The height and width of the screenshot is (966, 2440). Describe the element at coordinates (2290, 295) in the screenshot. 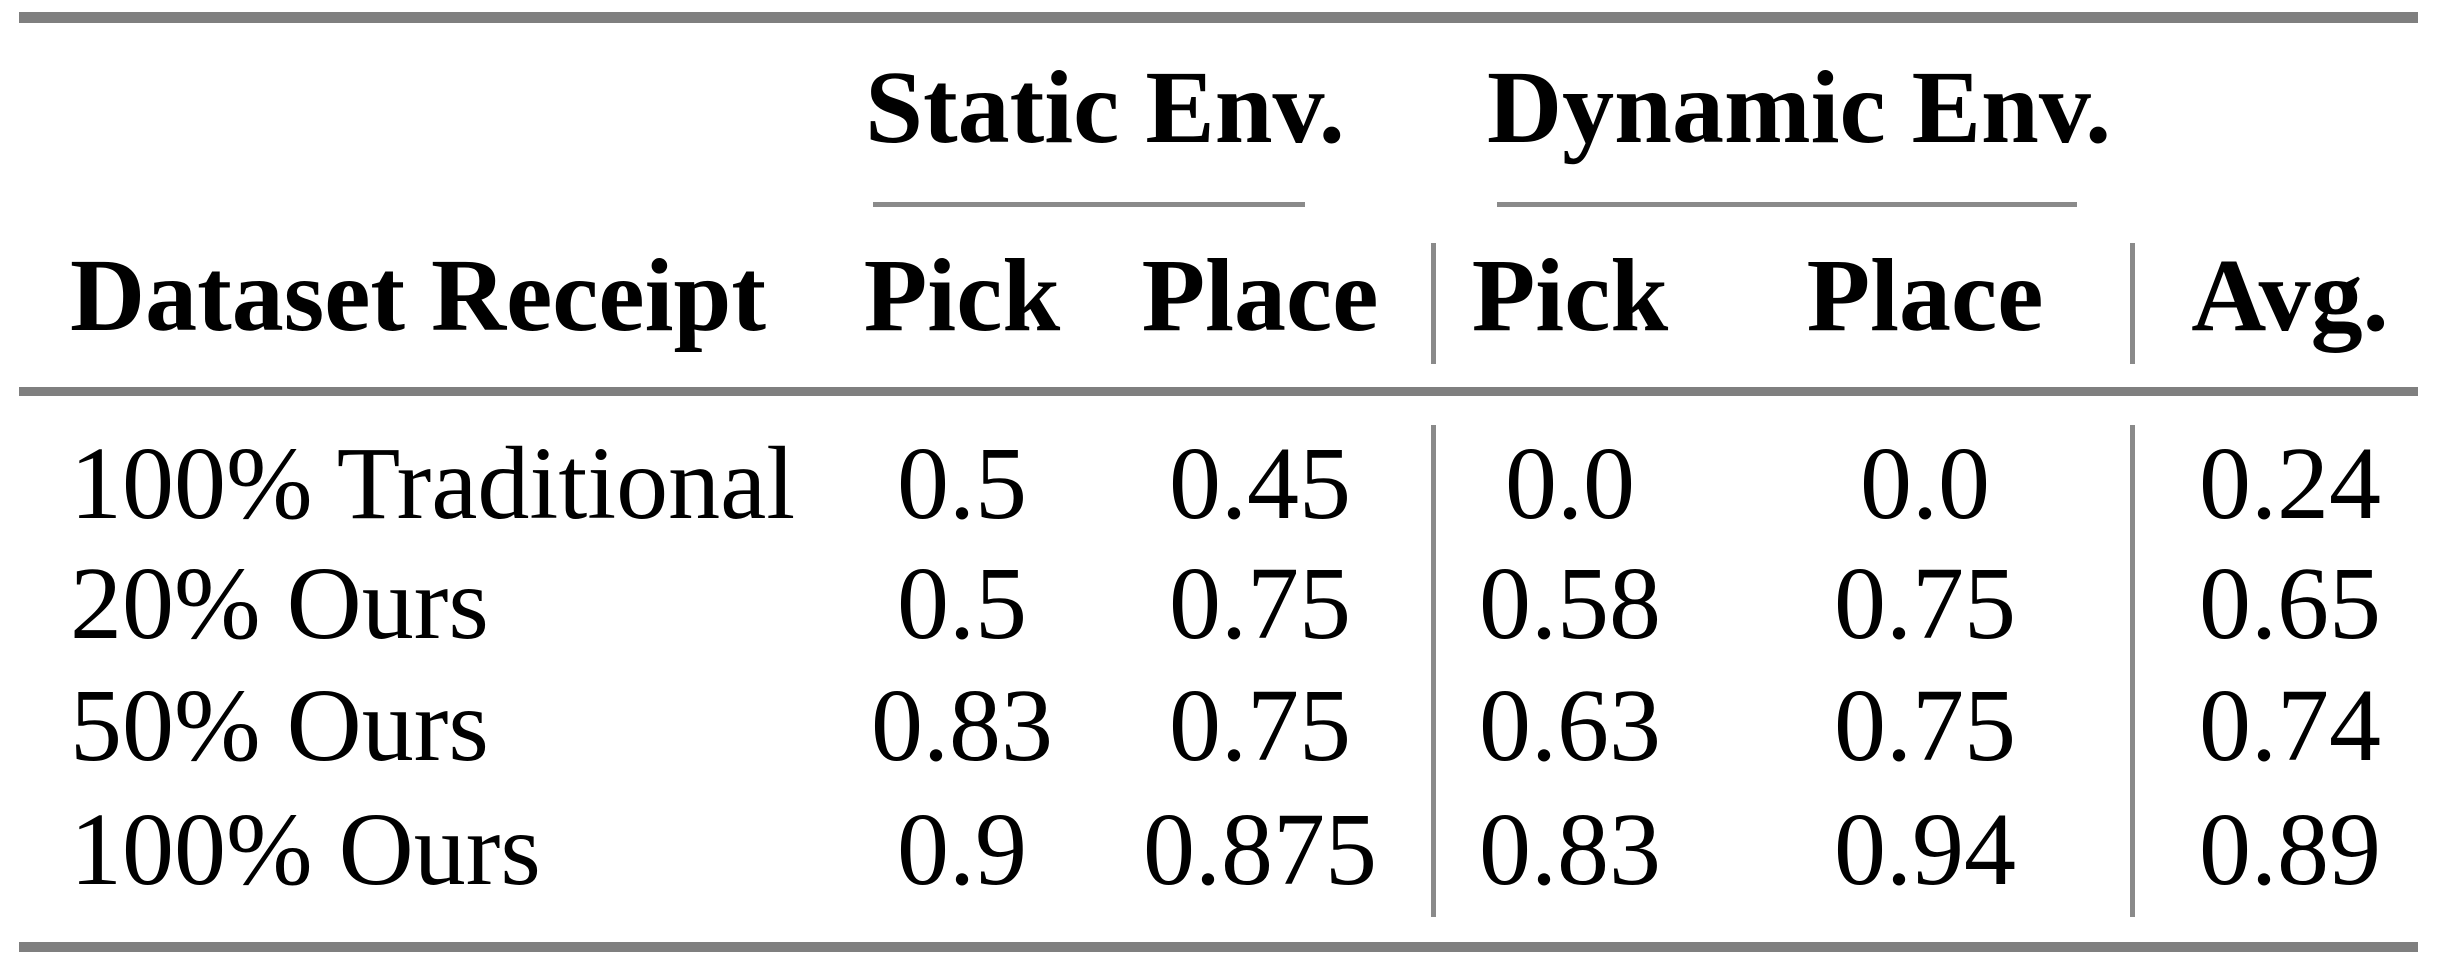

I see `column-header-avg: Avg.` at that location.